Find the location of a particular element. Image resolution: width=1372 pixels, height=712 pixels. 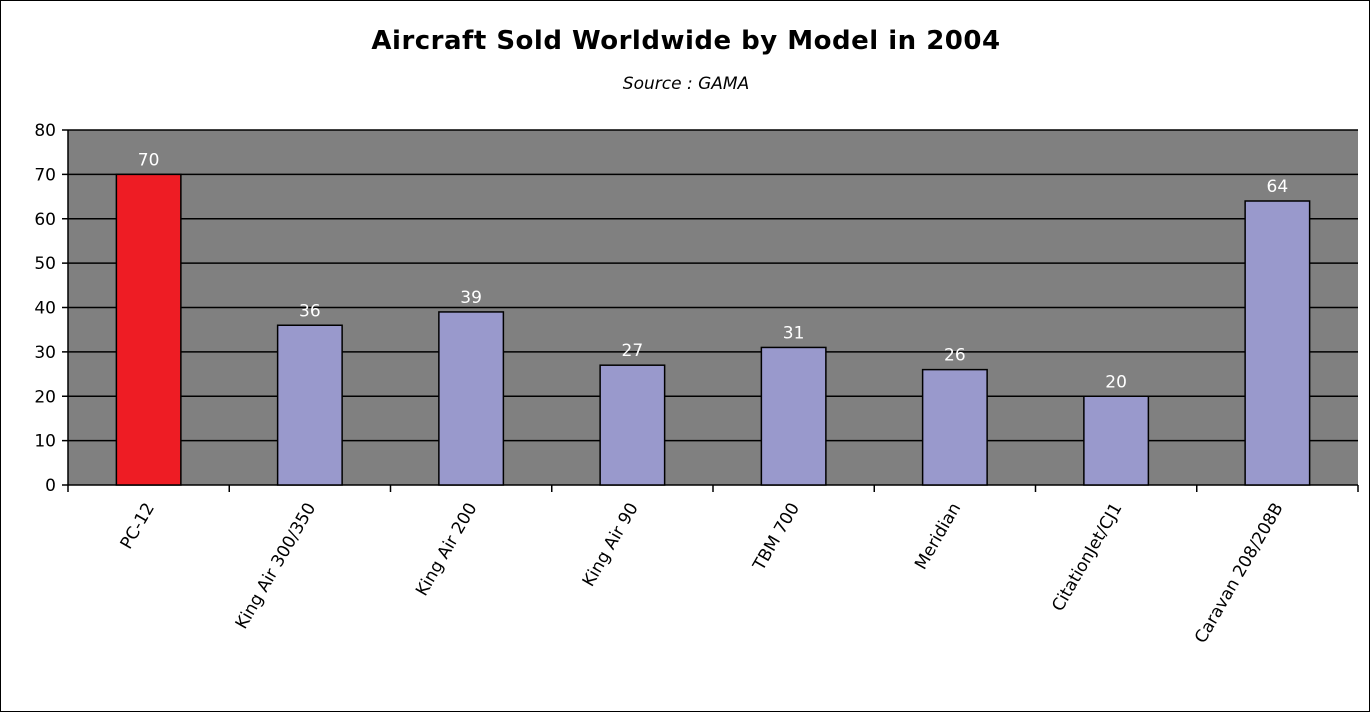

y-tick-label: 40 is located at coordinates (45, 309).